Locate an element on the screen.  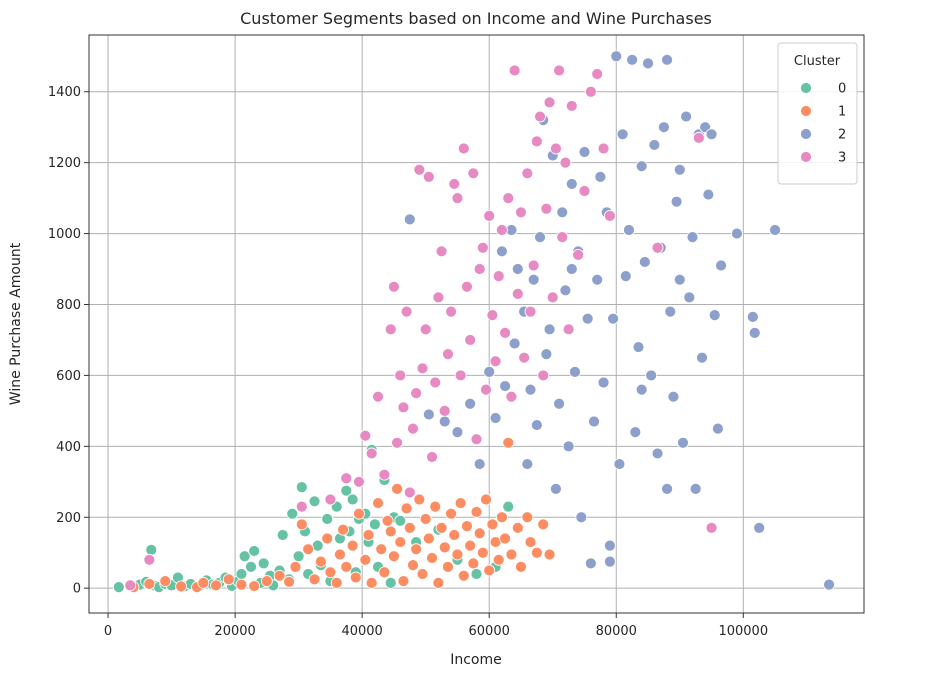
y-tick-label: 1000 is located at coordinates (64, 234).